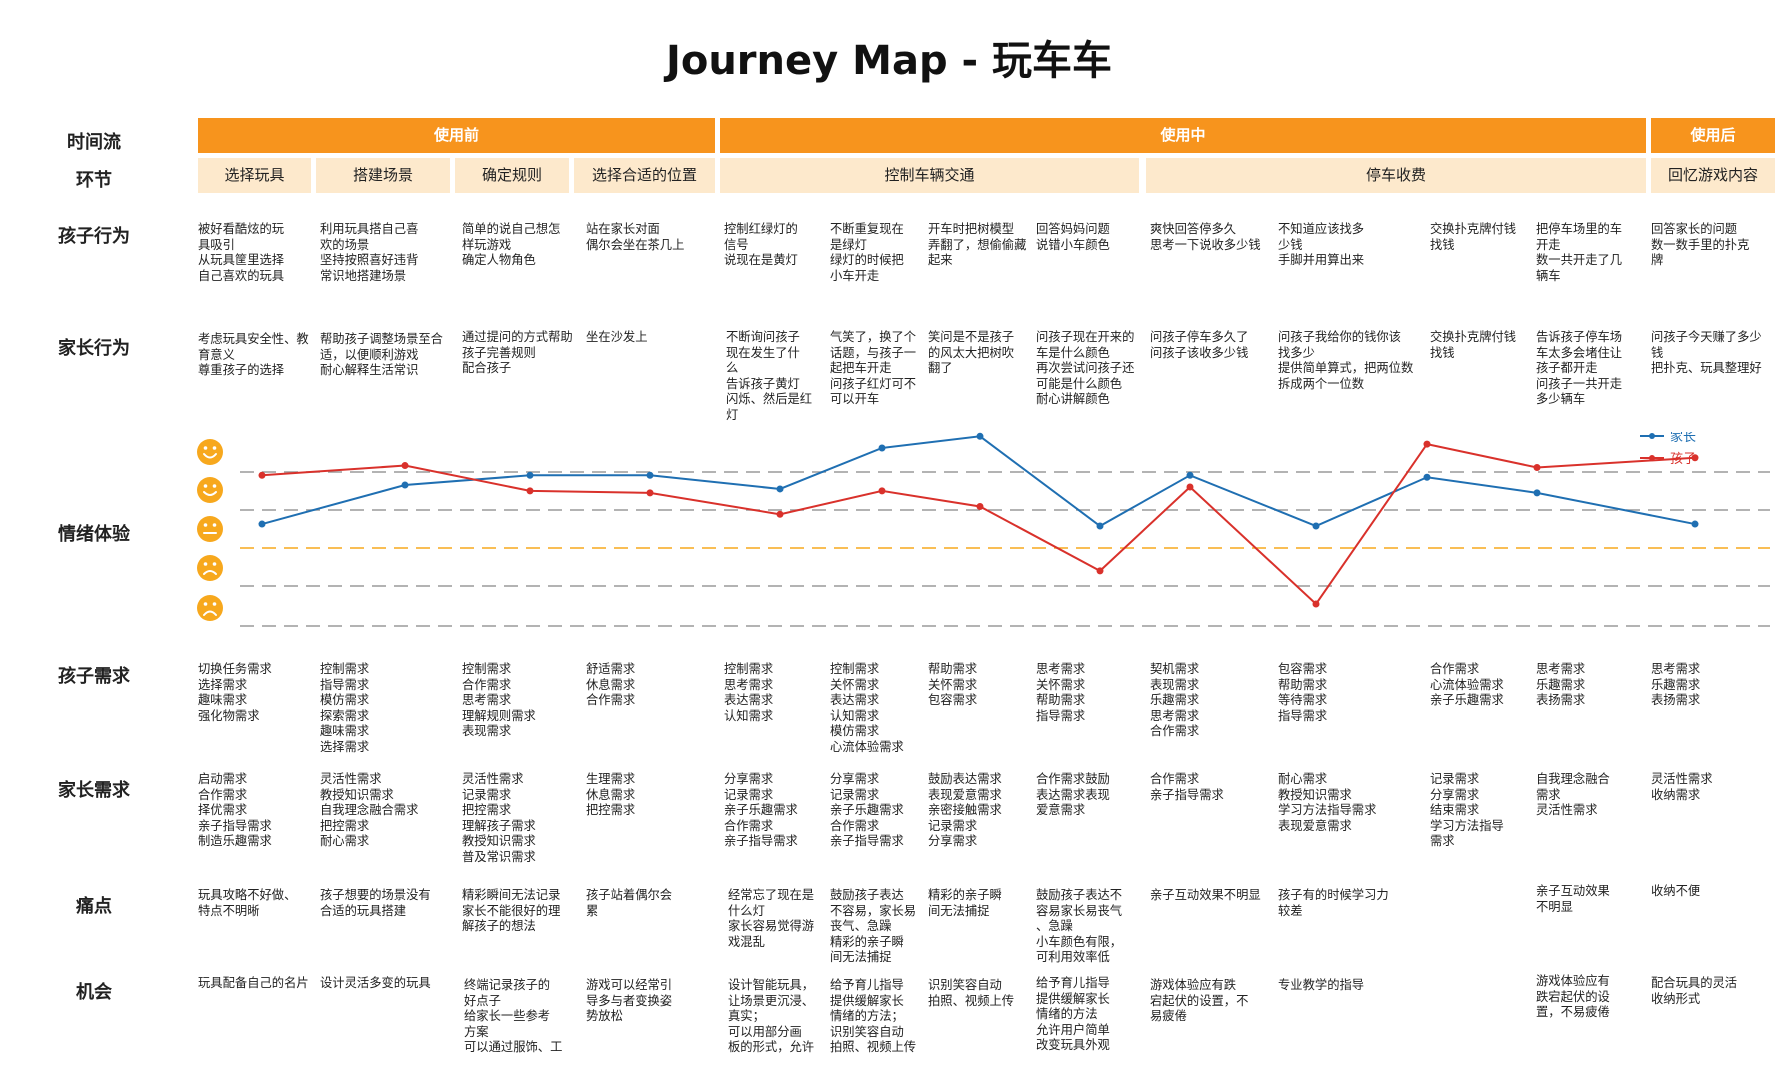 The width and height of the screenshot is (1778, 1078). I want to click on child-action-cell: 回答妈妈问题 说错小车颜色, so click(1073, 237).